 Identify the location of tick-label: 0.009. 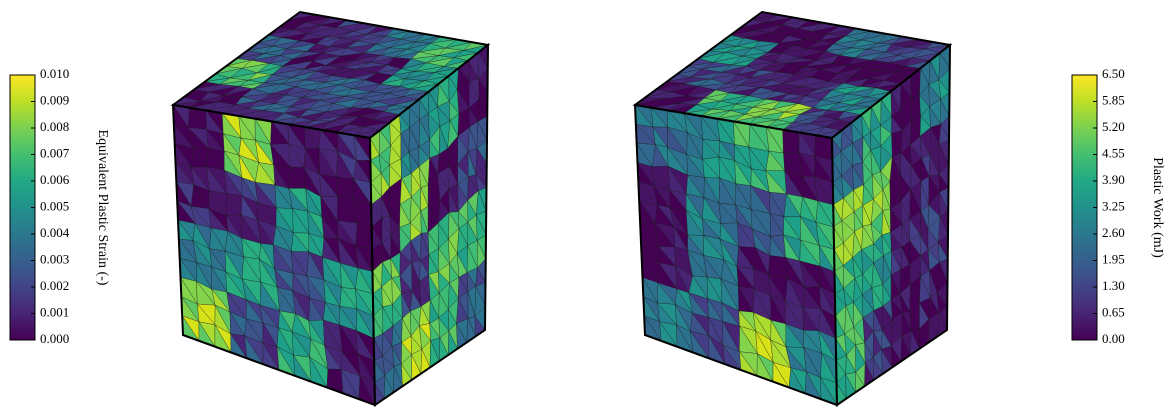
(54, 99).